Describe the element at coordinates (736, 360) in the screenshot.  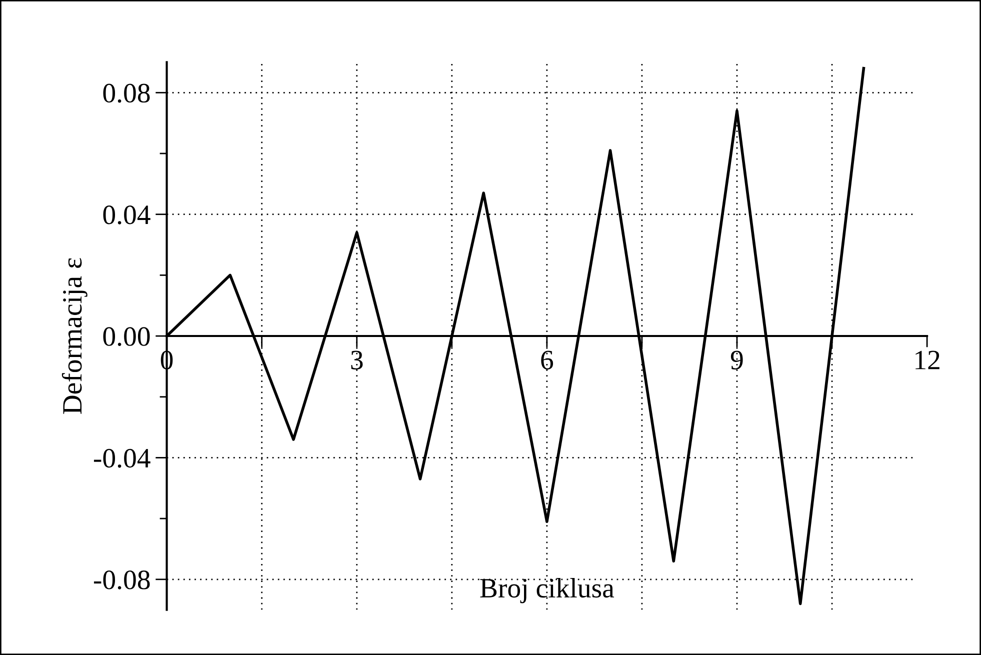
I see `x-tick-label: 9` at that location.